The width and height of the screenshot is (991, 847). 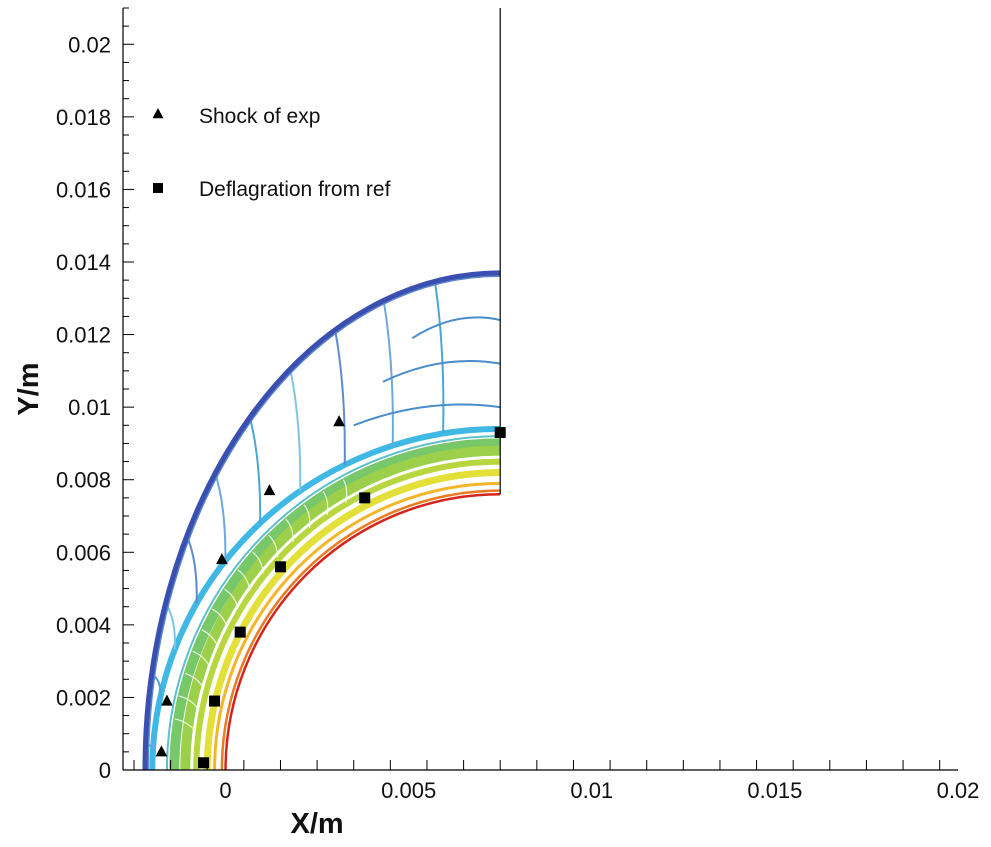 What do you see at coordinates (317, 824) in the screenshot?
I see `x-axis-title: X/m` at bounding box center [317, 824].